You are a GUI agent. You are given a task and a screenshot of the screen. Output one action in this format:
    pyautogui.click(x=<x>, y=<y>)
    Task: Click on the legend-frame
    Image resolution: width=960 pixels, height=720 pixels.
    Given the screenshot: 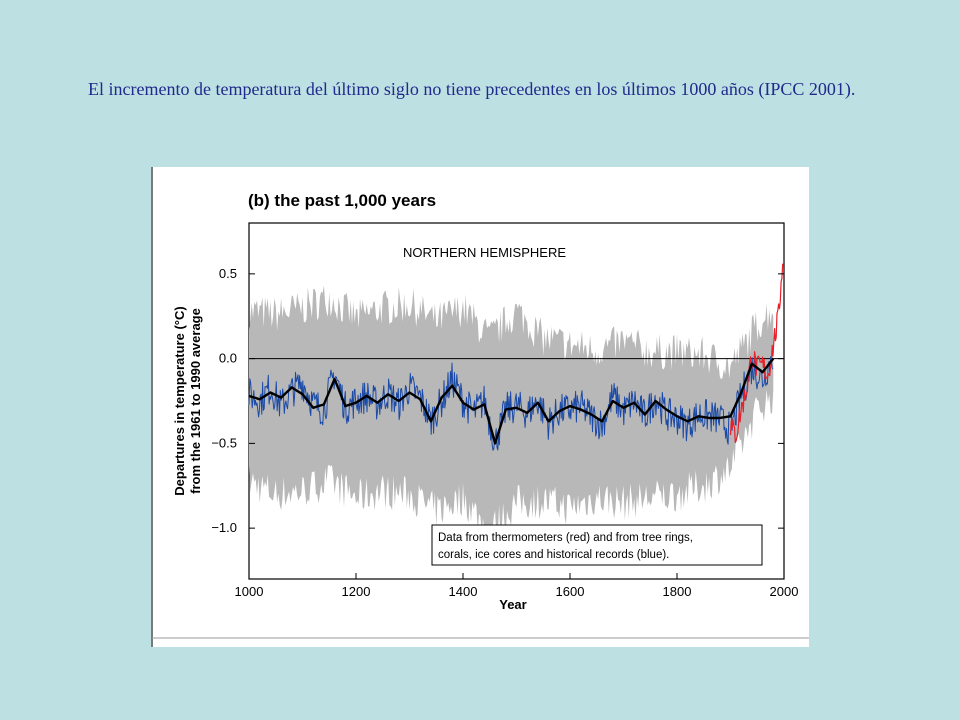 What is the action you would take?
    pyautogui.click(x=597, y=545)
    